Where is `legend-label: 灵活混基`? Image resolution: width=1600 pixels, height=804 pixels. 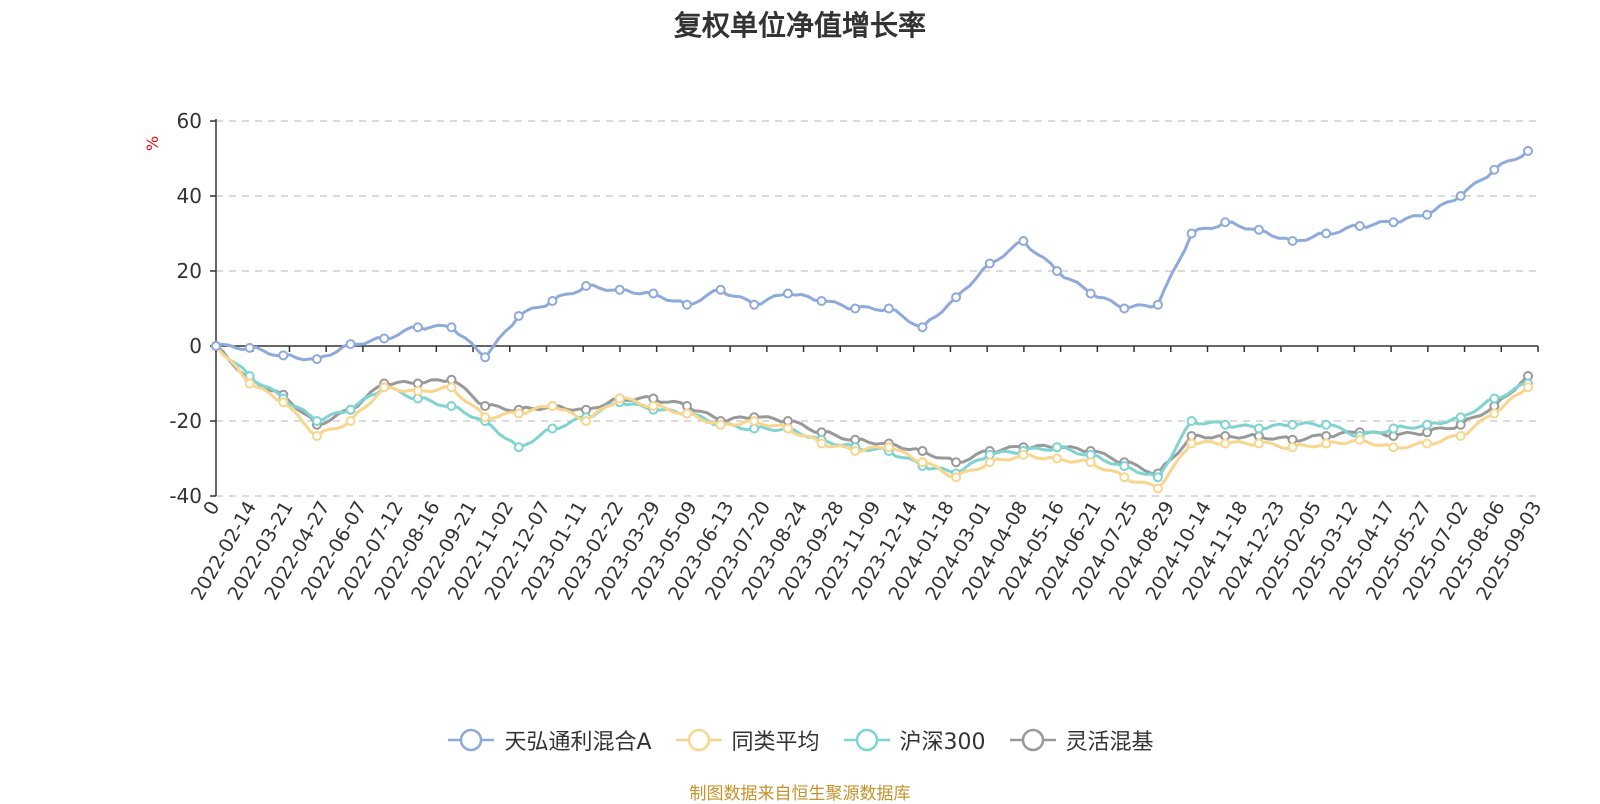 legend-label: 灵活混基 is located at coordinates (1109, 742).